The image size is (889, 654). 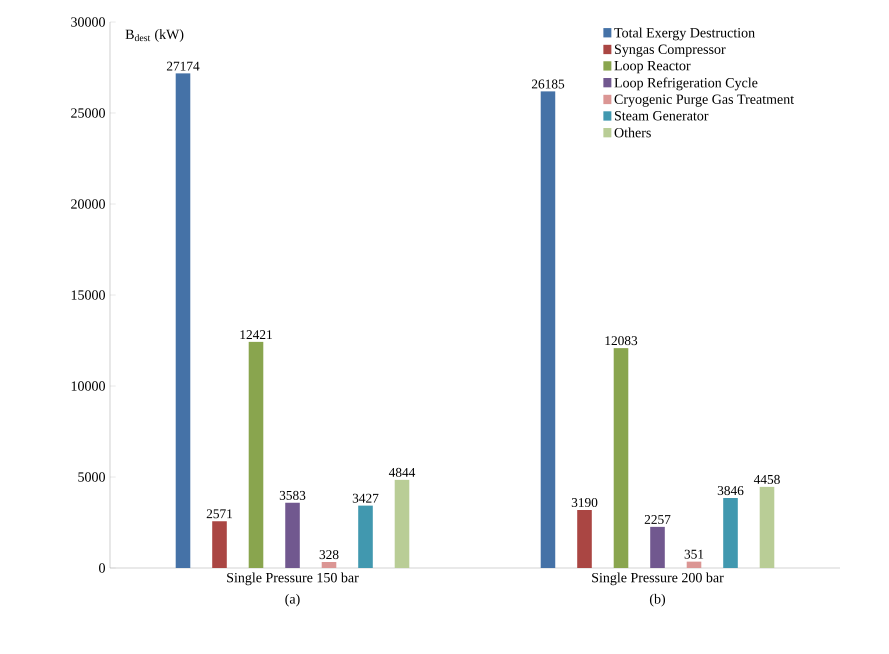 I want to click on x-tick-label: Single Pressure 200 bar, so click(x=658, y=579).